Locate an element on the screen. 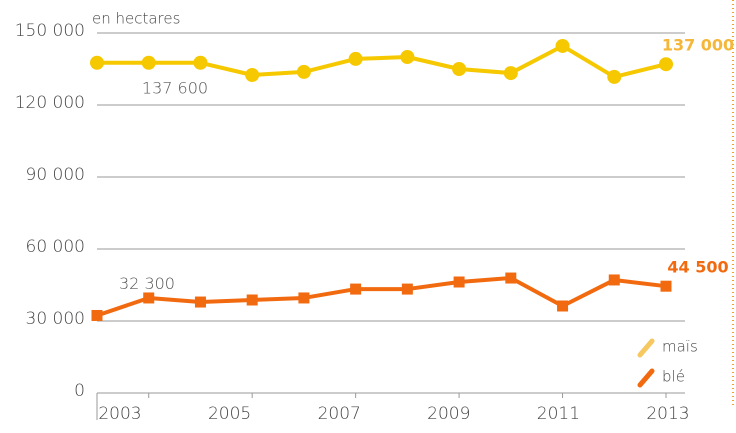 The height and width of the screenshot is (433, 736). legend-label: maïs is located at coordinates (680, 347).